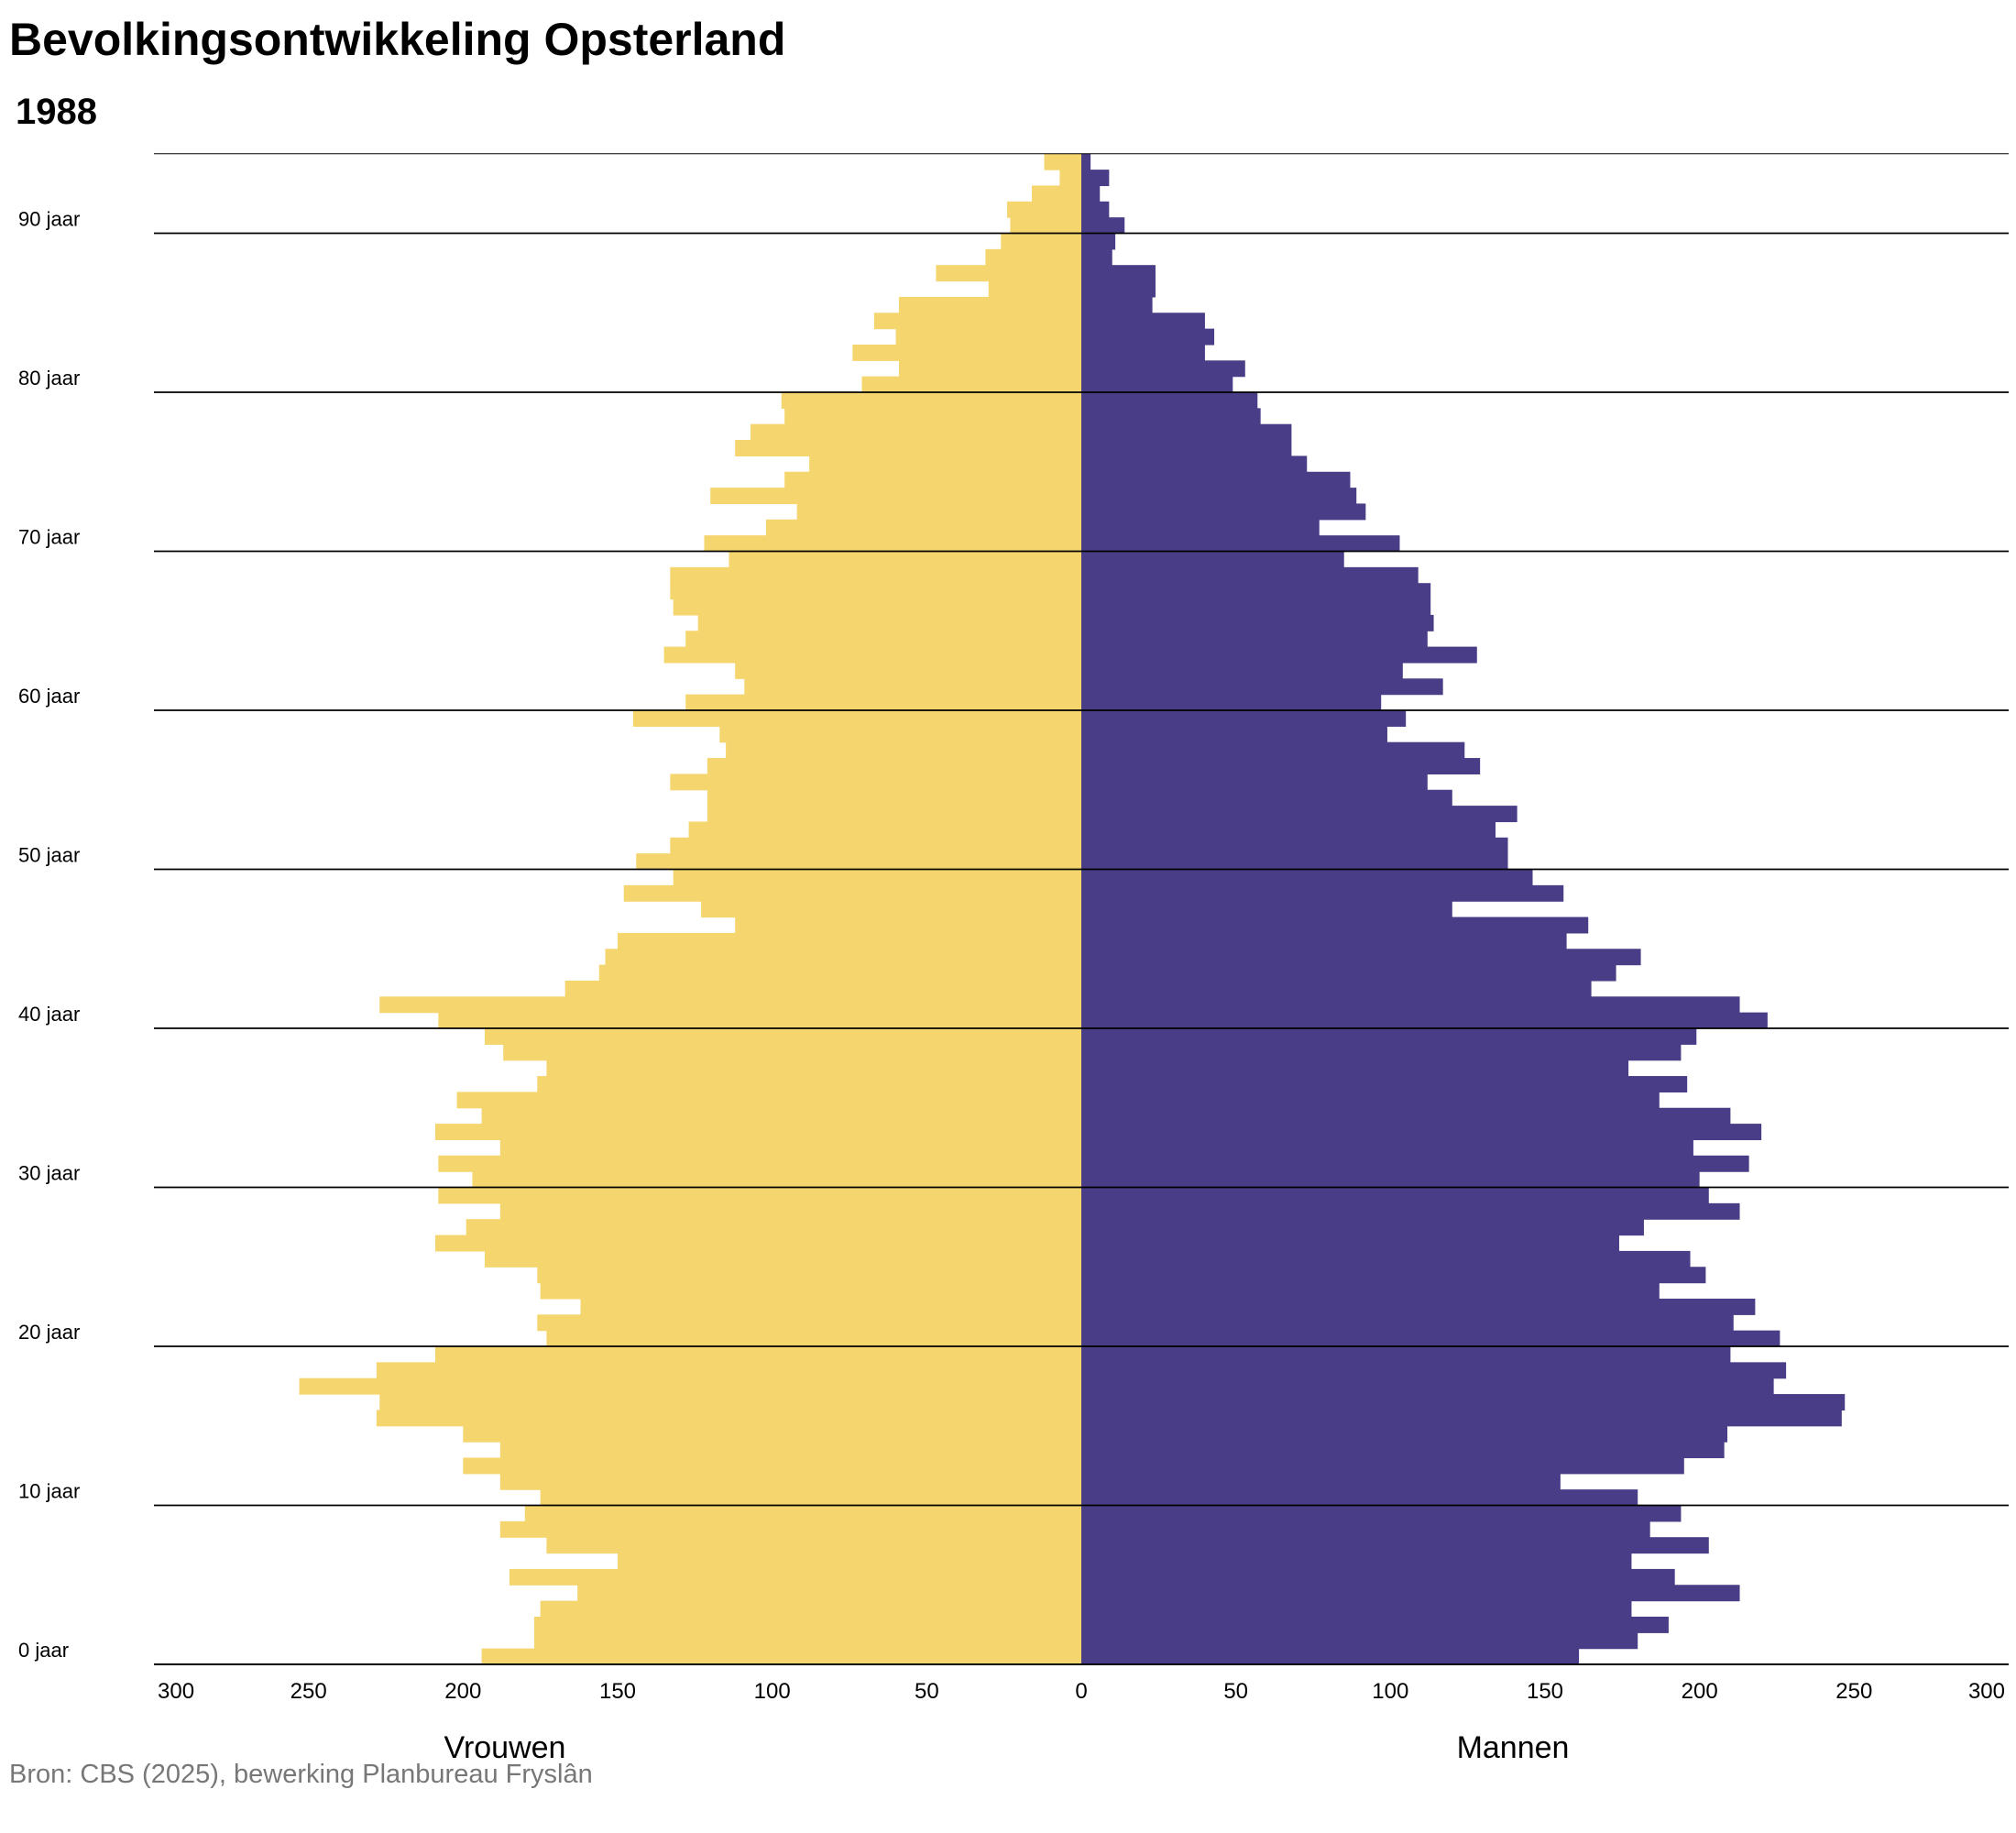 The image size is (2016, 1833). I want to click on y-tick-label: 0 jaar, so click(43, 1650).